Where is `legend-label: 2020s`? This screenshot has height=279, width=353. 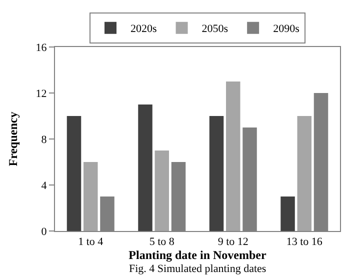
legend-label: 2020s is located at coordinates (143, 29).